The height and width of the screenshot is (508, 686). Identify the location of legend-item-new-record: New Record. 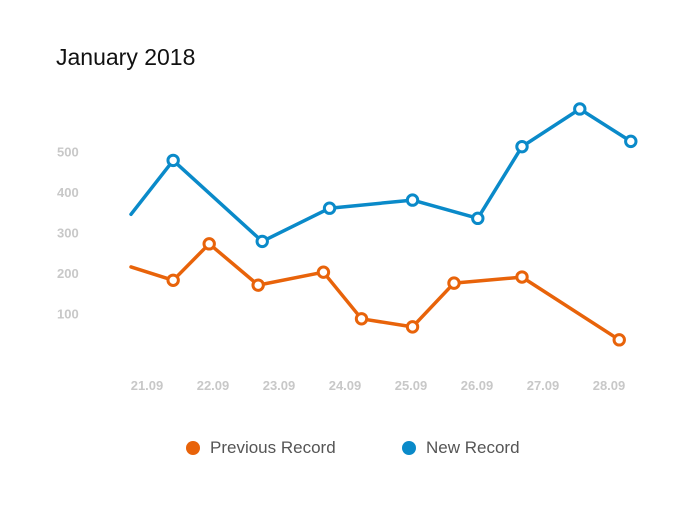
(461, 448).